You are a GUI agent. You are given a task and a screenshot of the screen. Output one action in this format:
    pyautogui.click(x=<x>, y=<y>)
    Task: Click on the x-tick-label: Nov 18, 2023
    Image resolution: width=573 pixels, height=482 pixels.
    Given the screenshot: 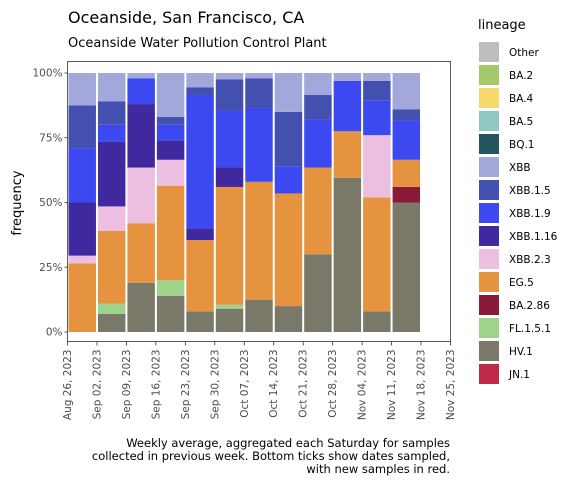 What is the action you would take?
    pyautogui.click(x=422, y=385)
    